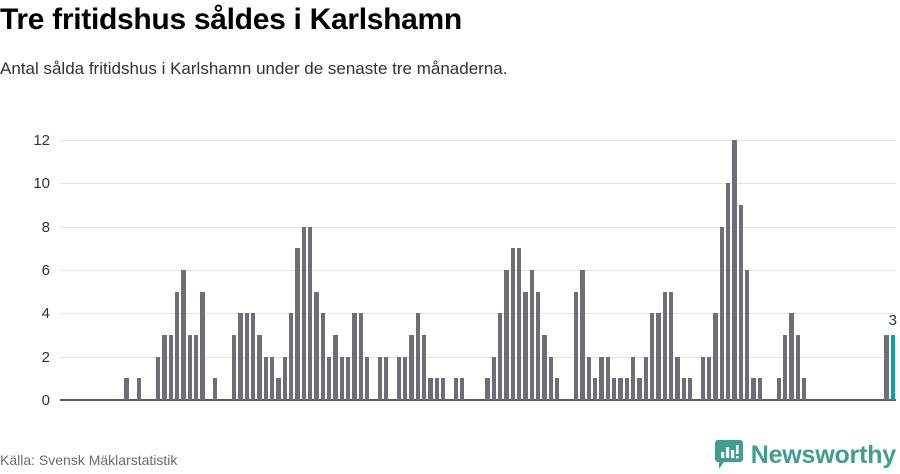  What do you see at coordinates (478, 400) in the screenshot?
I see `axis-baseline` at bounding box center [478, 400].